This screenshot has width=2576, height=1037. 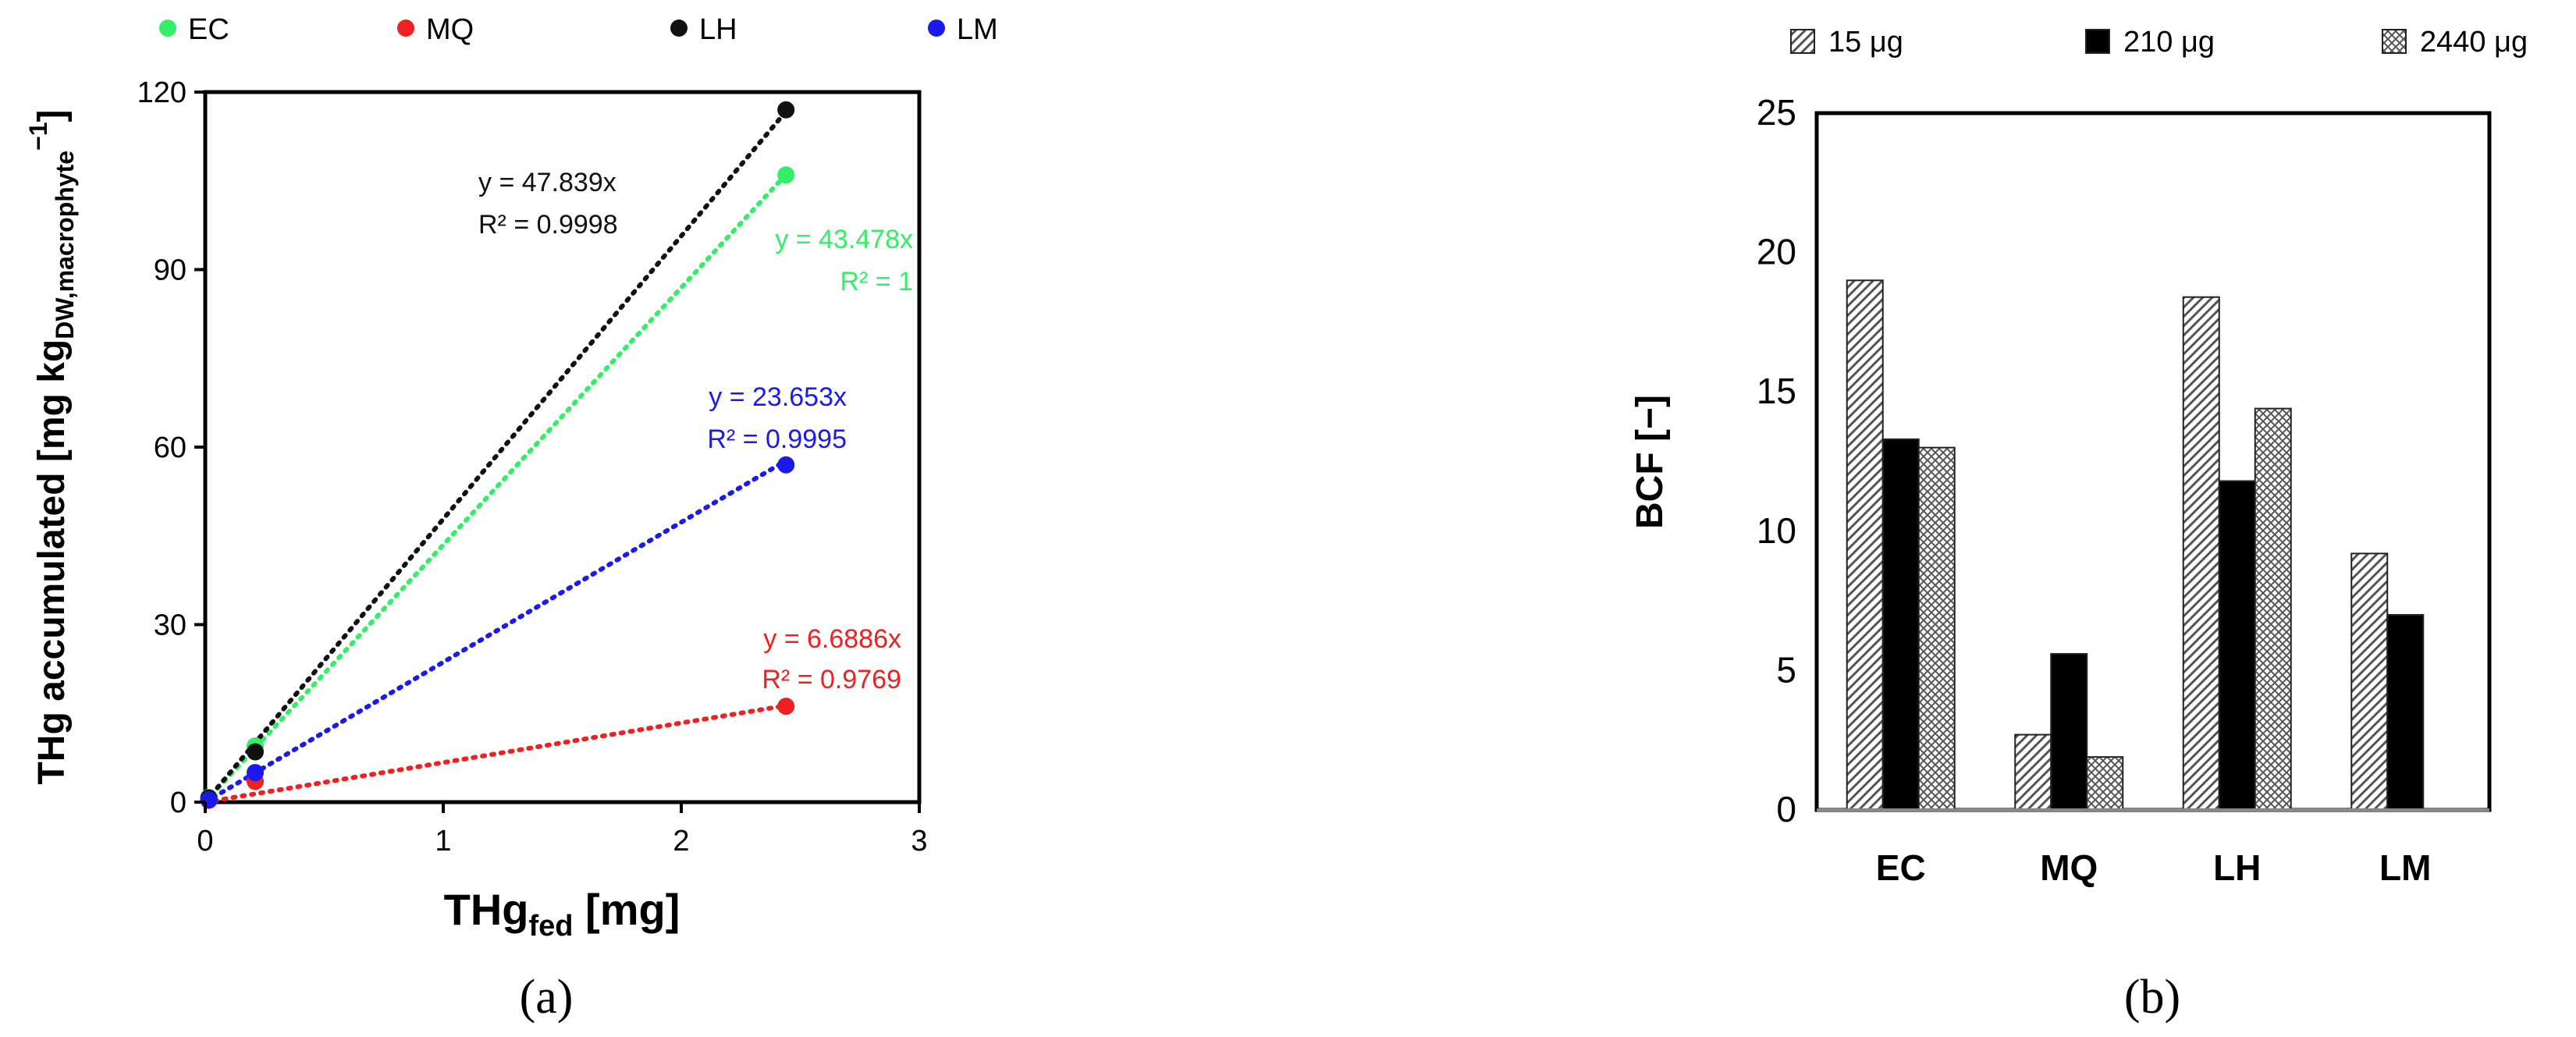 I want to click on panel-a-y-tick-label: 120, so click(x=162, y=93).